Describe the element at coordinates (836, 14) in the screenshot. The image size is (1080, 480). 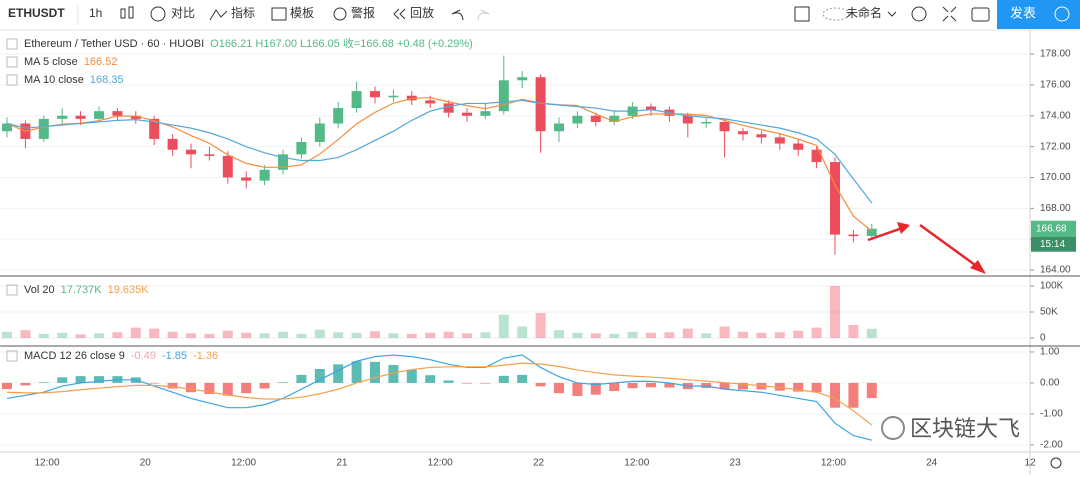
I see `cloud-icon` at that location.